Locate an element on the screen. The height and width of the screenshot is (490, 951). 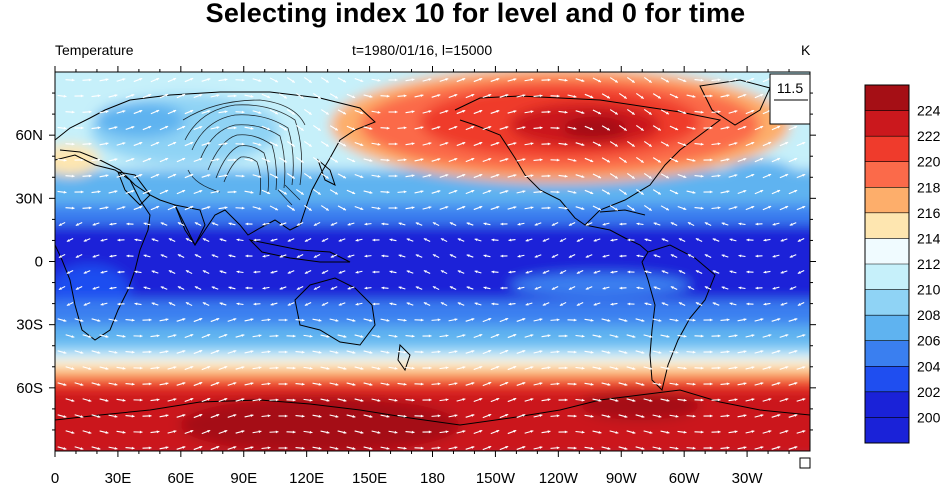
colorbar-label: 208 is located at coordinates (929, 315).